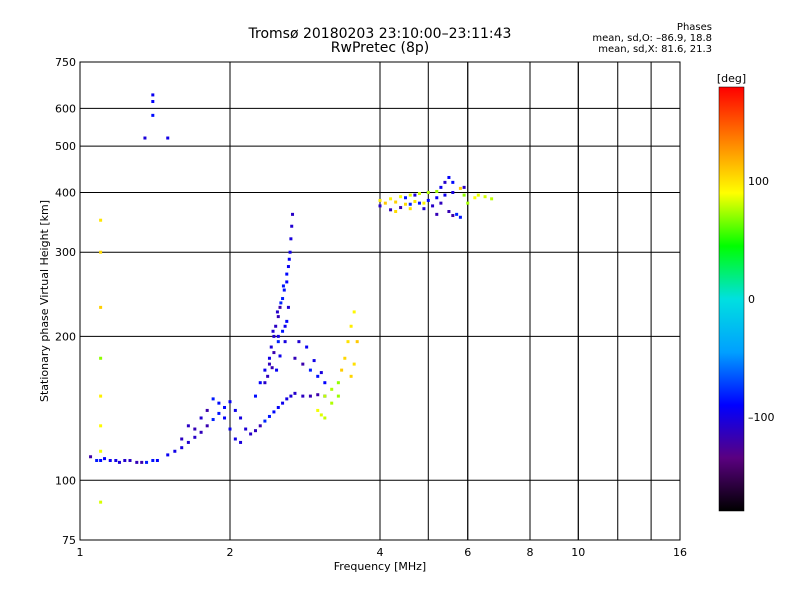 This screenshot has height=600, width=800. What do you see at coordinates (65, 192) in the screenshot?
I see `y-tick-label: 400` at bounding box center [65, 192].